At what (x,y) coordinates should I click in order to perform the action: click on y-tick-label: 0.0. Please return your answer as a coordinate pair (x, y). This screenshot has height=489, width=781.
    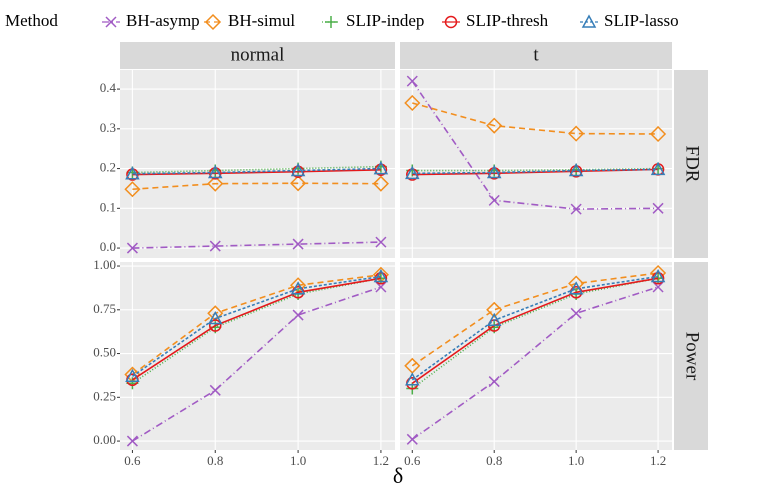
    Looking at the image, I should click on (108, 246).